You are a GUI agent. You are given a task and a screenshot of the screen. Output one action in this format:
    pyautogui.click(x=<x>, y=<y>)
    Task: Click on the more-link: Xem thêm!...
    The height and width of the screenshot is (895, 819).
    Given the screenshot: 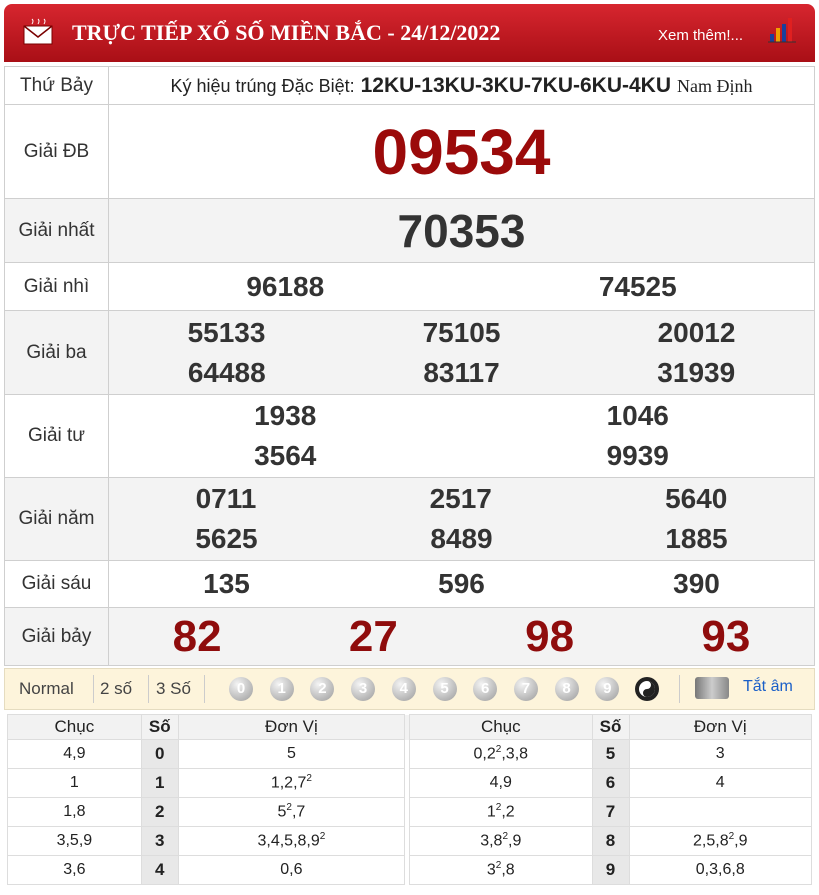 What is the action you would take?
    pyautogui.click(x=701, y=35)
    